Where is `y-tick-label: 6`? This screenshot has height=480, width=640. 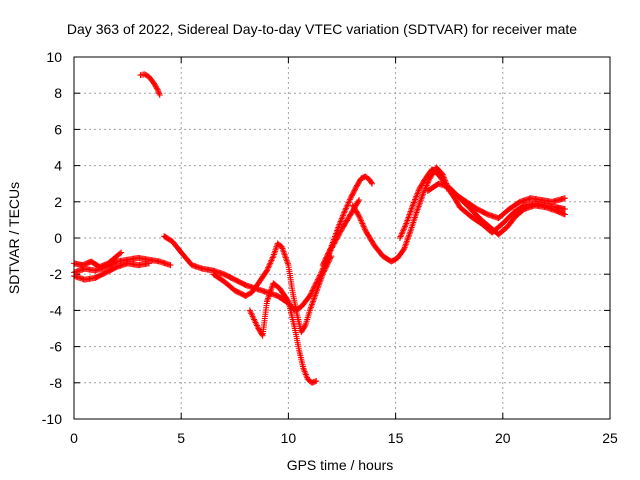
y-tick-label: 6 is located at coordinates (58, 129).